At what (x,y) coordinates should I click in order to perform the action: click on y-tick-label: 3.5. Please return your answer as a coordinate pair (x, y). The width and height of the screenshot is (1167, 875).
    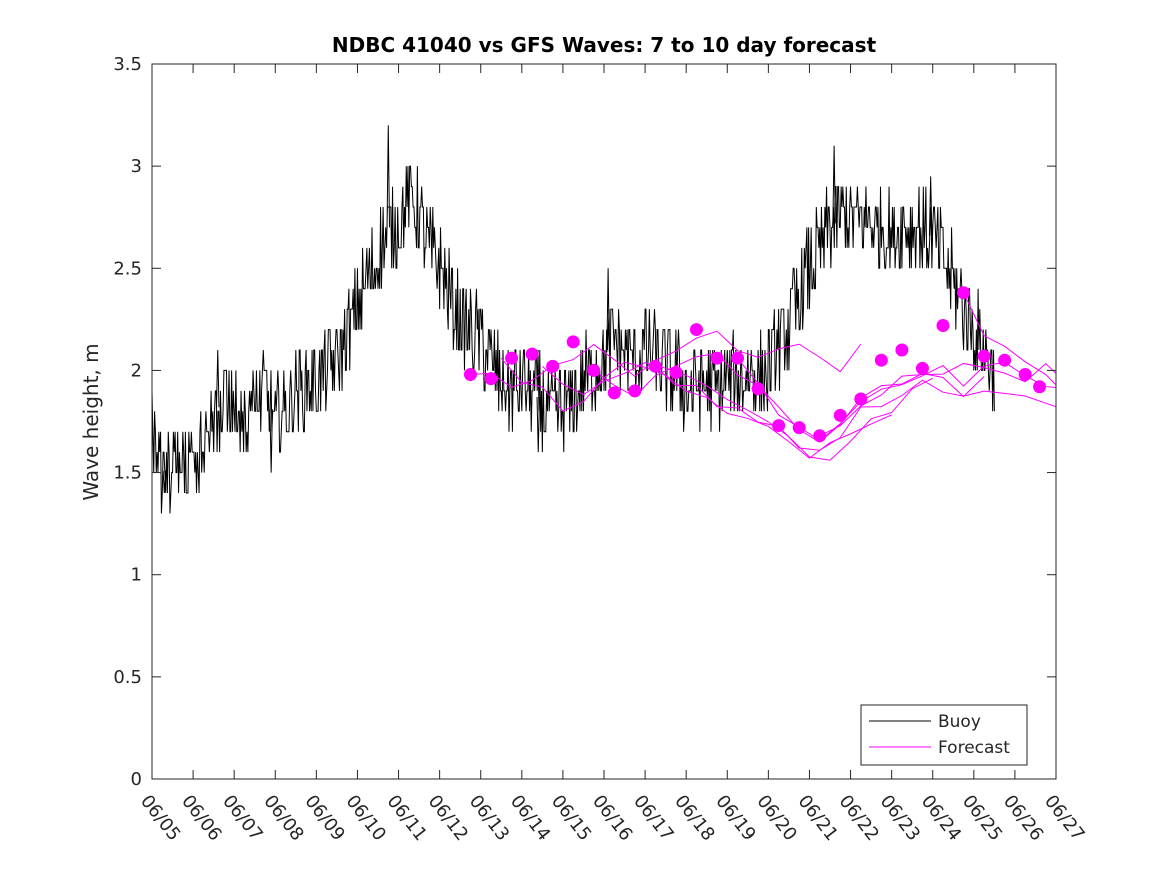
    Looking at the image, I should click on (127, 64).